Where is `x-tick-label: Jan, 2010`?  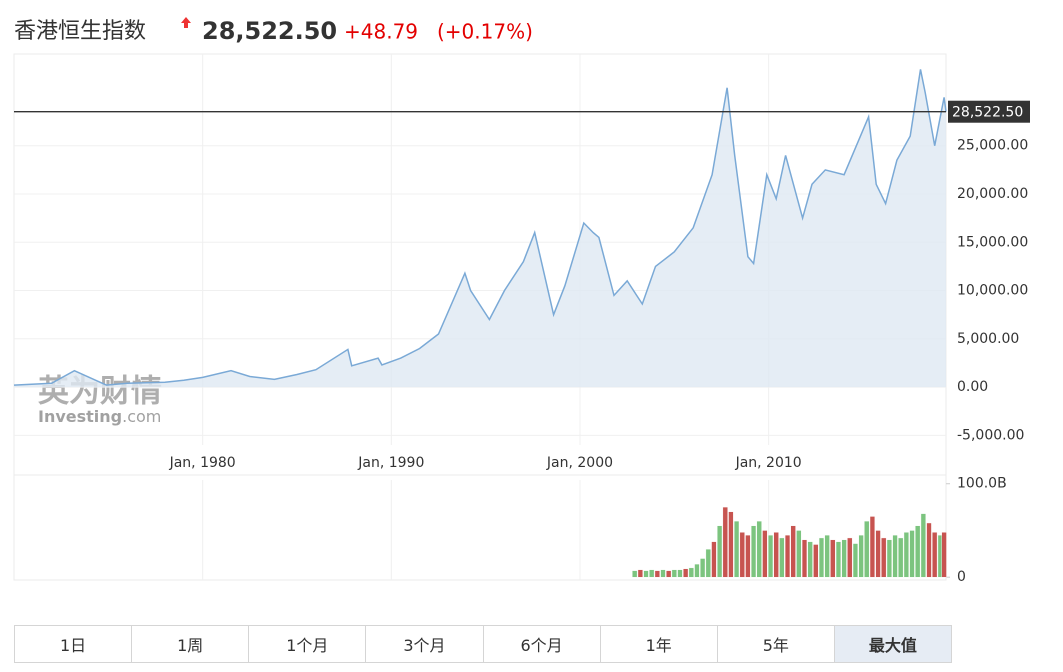 x-tick-label: Jan, 2010 is located at coordinates (768, 463).